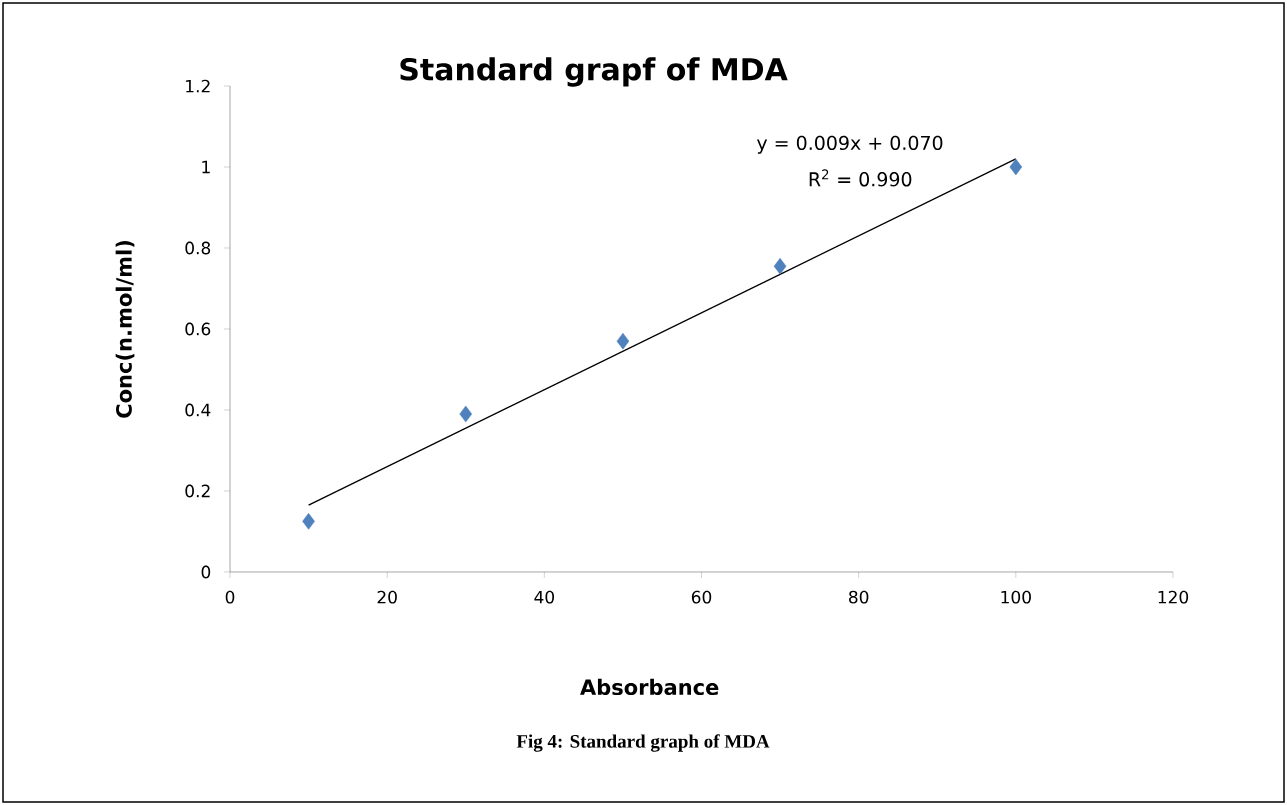  I want to click on x-tick-label: 100, so click(1016, 597).